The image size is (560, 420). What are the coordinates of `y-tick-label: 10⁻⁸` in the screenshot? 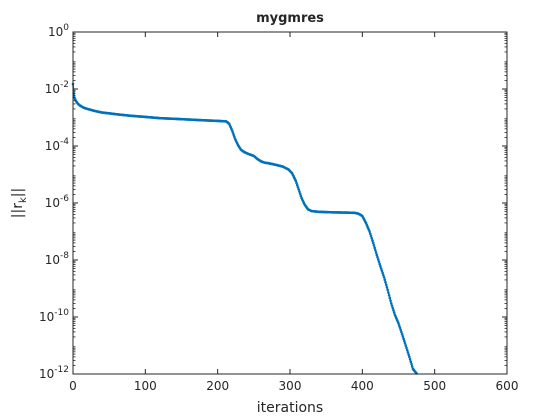 It's located at (57, 259).